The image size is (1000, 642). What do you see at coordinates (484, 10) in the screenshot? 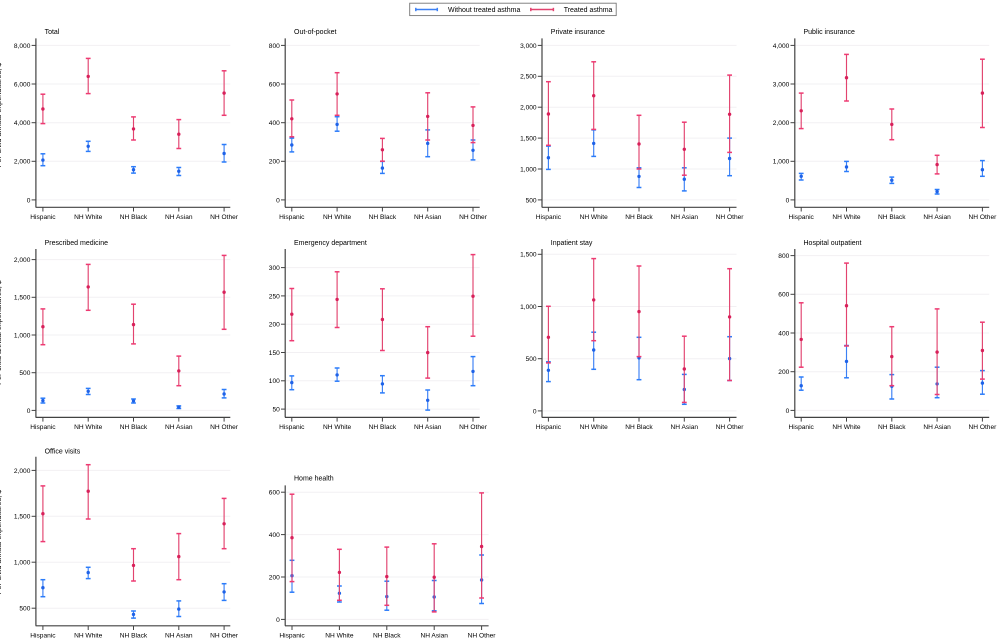
I see `svg-text: Without treated asthma` at bounding box center [484, 10].